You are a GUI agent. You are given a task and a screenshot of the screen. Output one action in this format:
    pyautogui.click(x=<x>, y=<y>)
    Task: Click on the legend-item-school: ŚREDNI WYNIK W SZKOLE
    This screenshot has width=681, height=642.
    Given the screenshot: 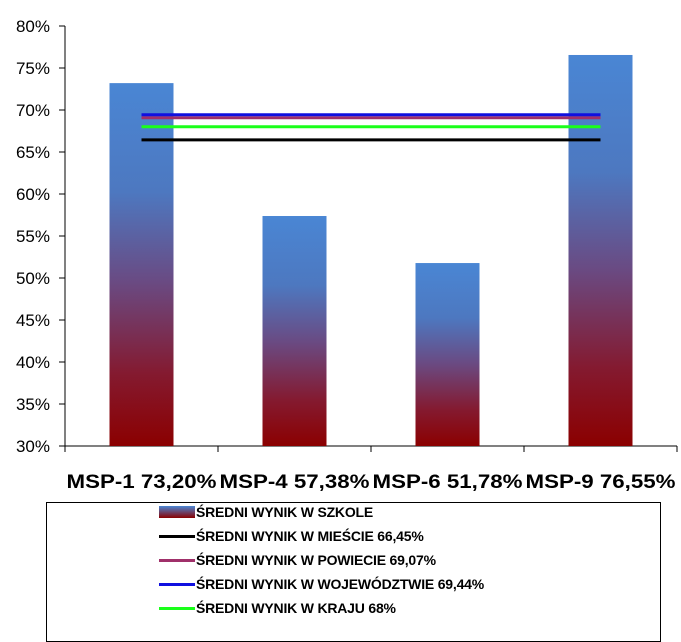 What is the action you would take?
    pyautogui.click(x=266, y=512)
    